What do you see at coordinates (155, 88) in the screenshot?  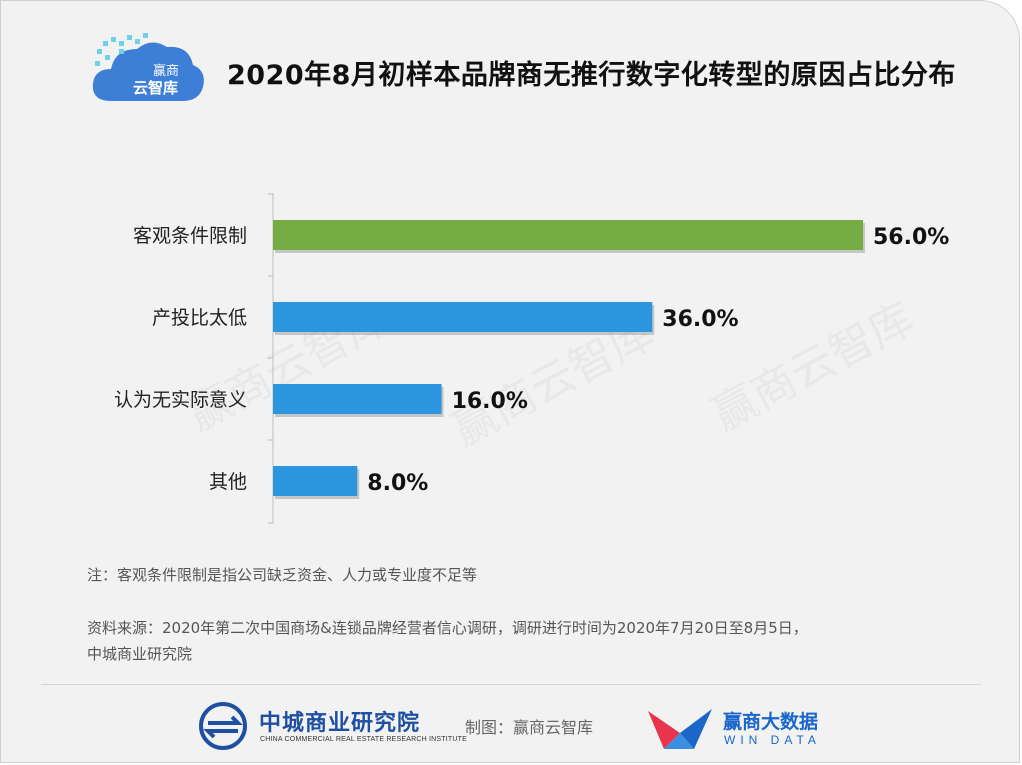 I see `logo-text-2: 云智库` at bounding box center [155, 88].